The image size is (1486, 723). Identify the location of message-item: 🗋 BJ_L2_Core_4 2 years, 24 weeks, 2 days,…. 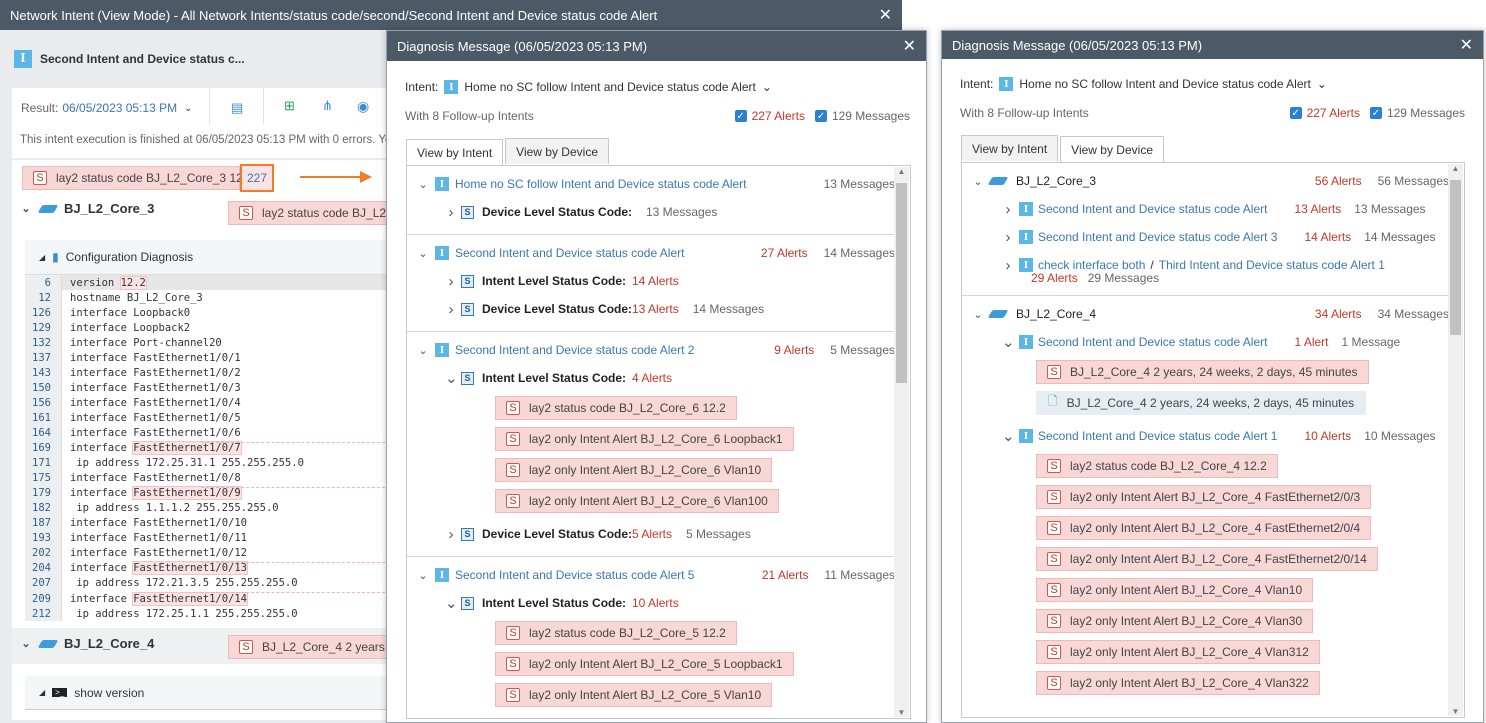
(1201, 402).